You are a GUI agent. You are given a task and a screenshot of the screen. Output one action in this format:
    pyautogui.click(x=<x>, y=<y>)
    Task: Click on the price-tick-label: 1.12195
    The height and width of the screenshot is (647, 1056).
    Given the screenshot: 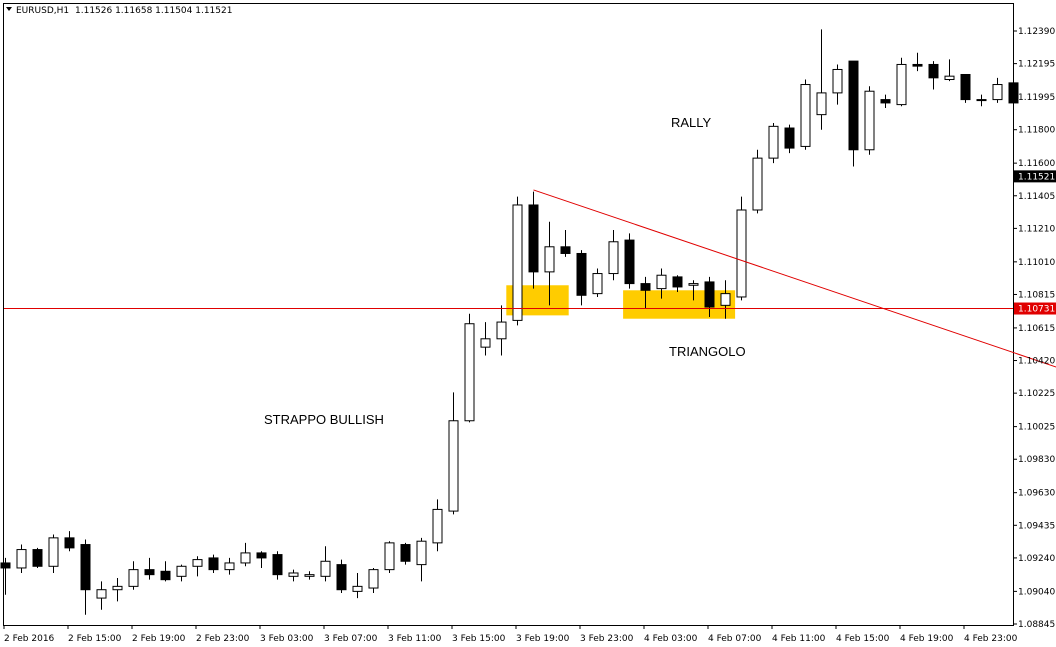 What is the action you would take?
    pyautogui.click(x=1036, y=65)
    